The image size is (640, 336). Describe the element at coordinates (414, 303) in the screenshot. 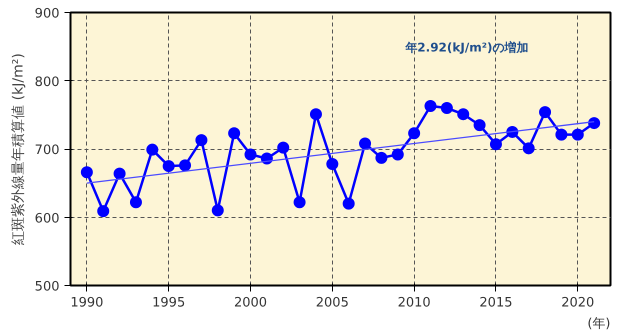

I see `x-tick-label: 2010` at that location.